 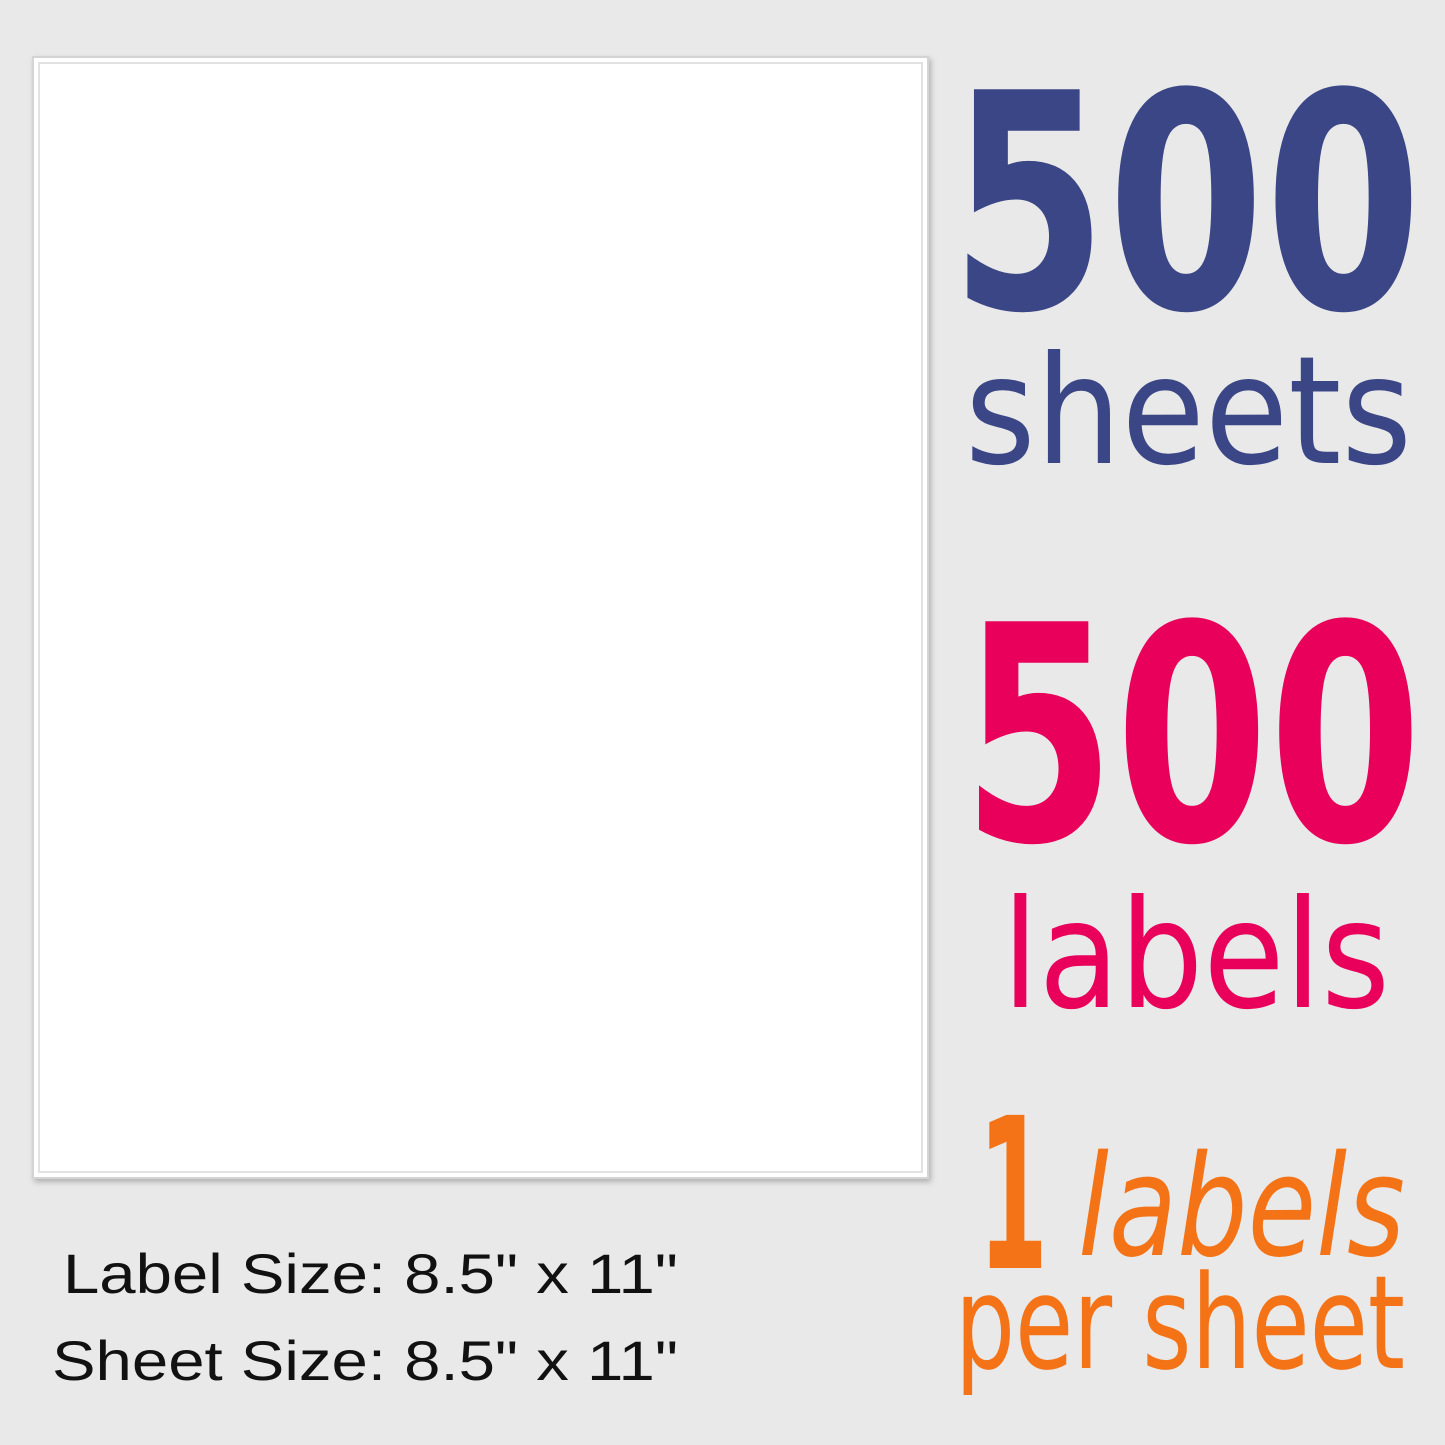 I want to click on label-size: Label Size: 8.5" x 11", so click(x=370, y=1273).